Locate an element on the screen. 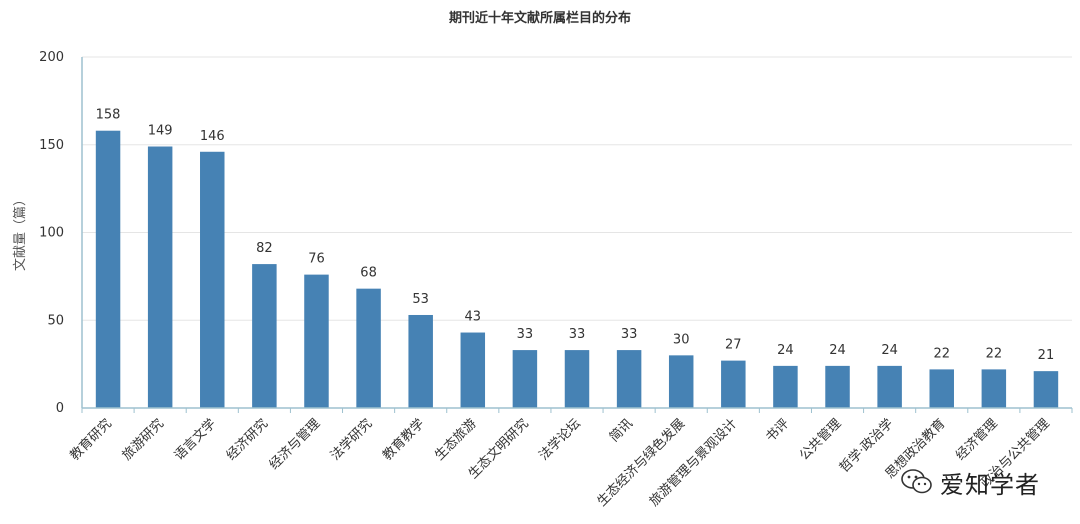  y-axis-label: 文献量（篇） is located at coordinates (20, 232).